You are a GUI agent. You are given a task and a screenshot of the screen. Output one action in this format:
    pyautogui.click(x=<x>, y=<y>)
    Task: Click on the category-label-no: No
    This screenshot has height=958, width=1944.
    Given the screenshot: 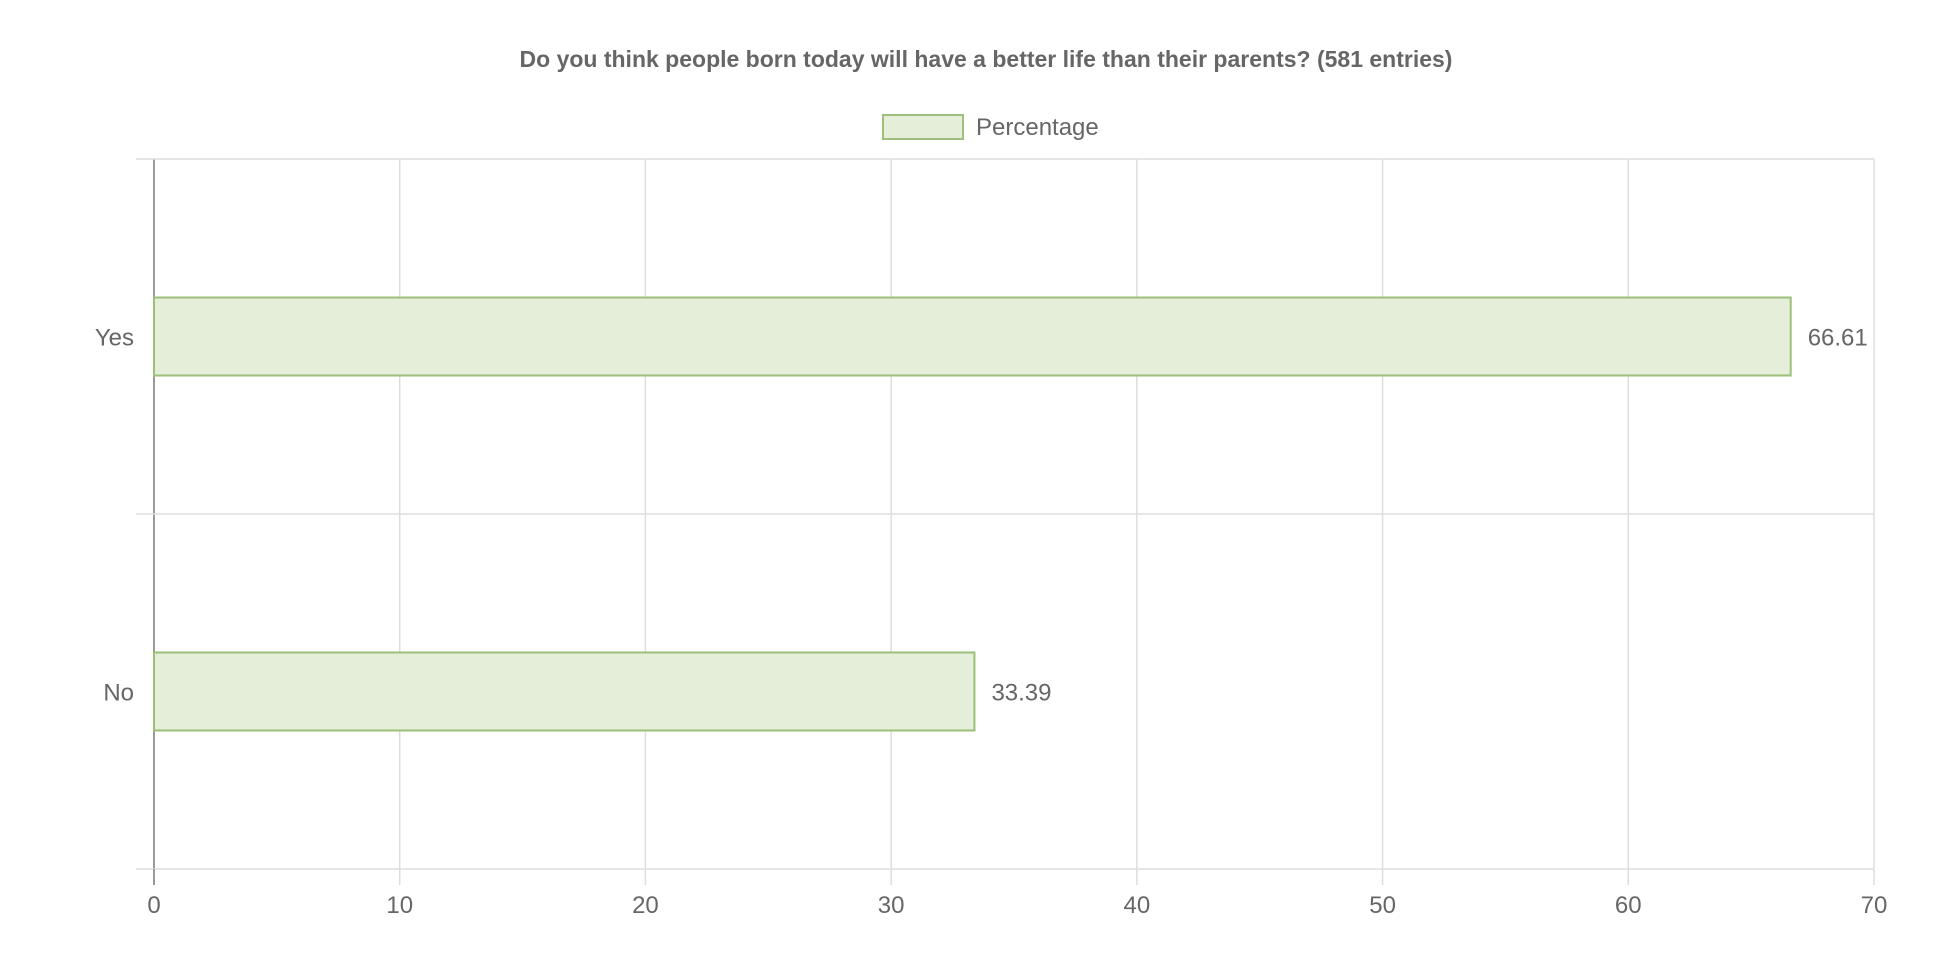 What is the action you would take?
    pyautogui.click(x=118, y=693)
    